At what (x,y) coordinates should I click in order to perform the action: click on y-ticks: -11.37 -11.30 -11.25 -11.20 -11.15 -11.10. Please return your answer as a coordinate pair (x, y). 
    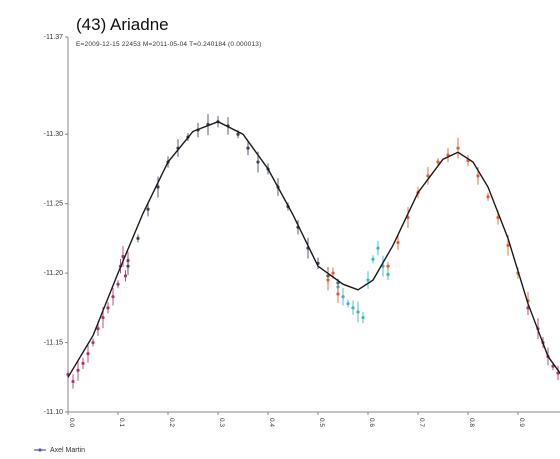
    Looking at the image, I should click on (56, 225).